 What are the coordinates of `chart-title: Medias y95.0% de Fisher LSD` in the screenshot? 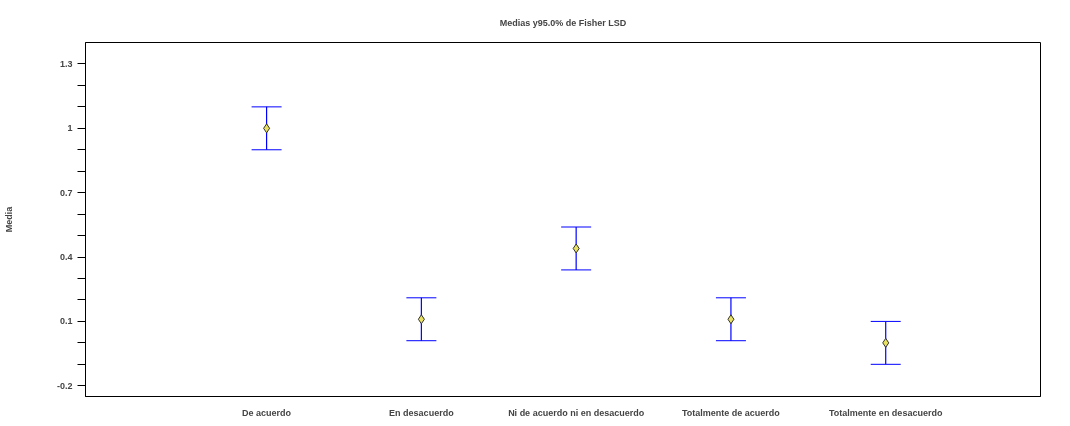 It's located at (563, 22).